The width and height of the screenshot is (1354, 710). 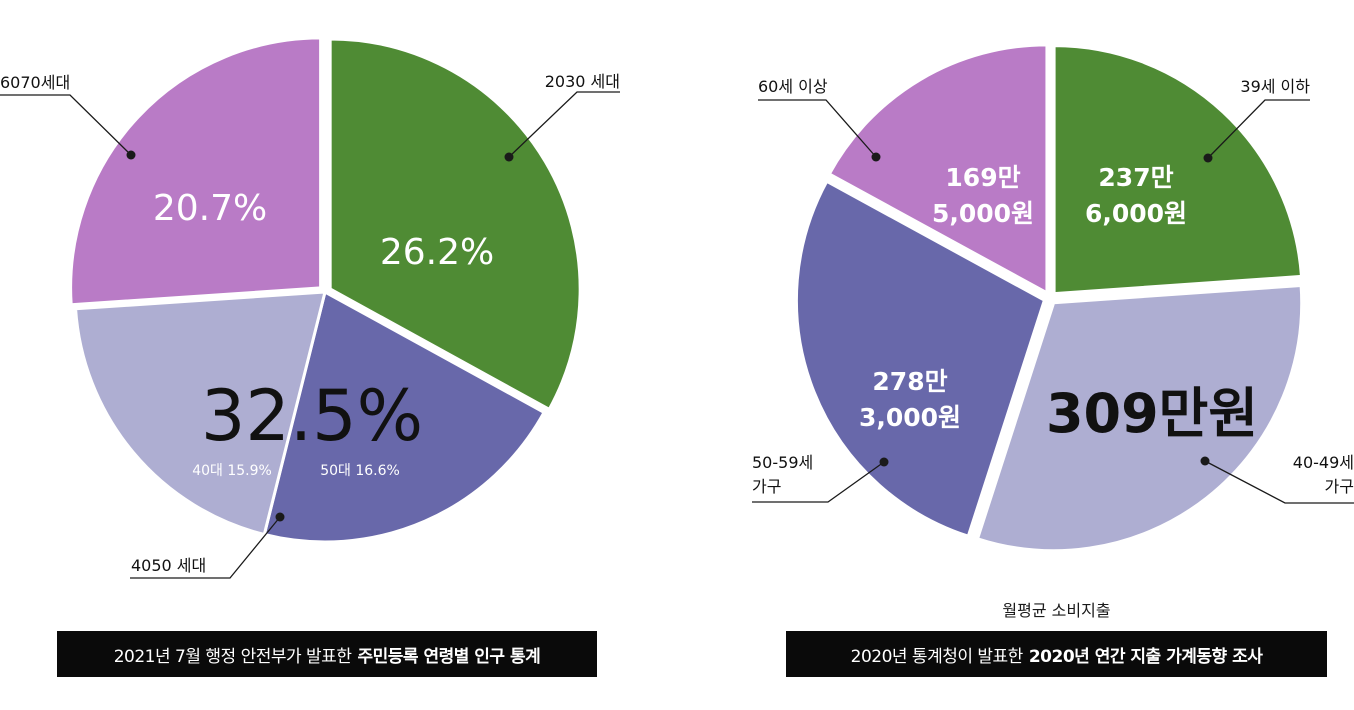 I want to click on right-category-label-40s: 40-49세 가구, so click(x=1323, y=474).